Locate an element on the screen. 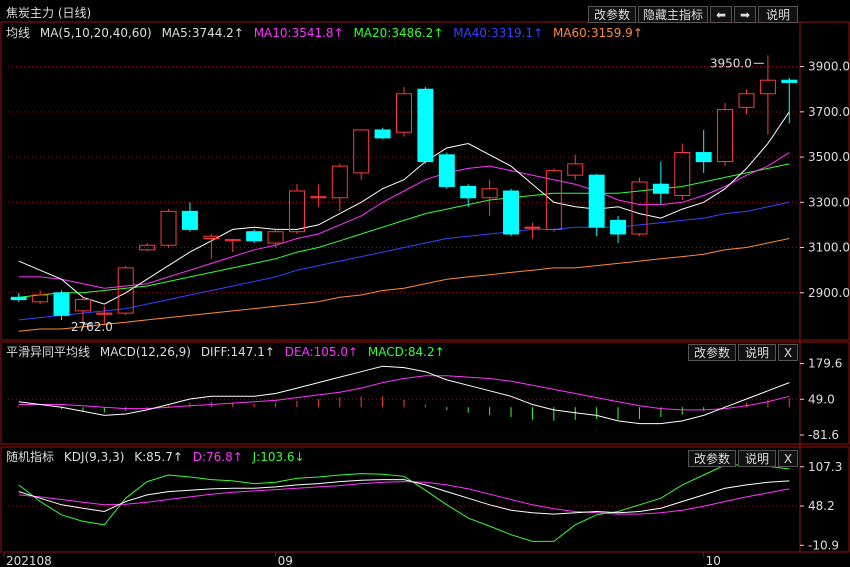  macd-help-button: 说明 is located at coordinates (757, 352).